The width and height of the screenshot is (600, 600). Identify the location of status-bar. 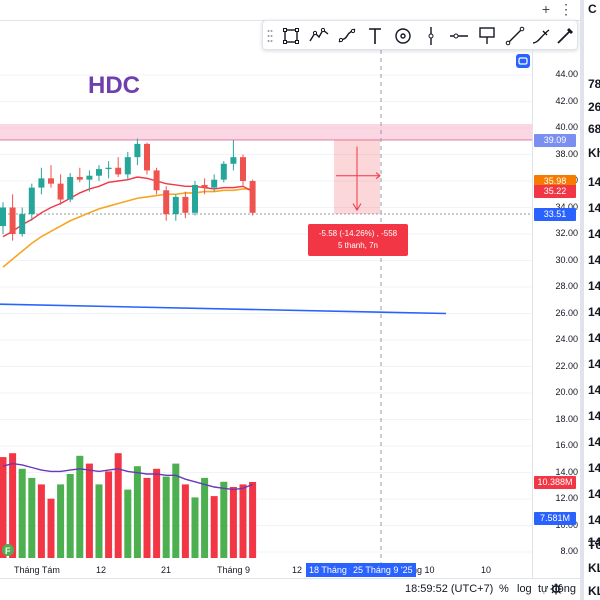
(290, 589).